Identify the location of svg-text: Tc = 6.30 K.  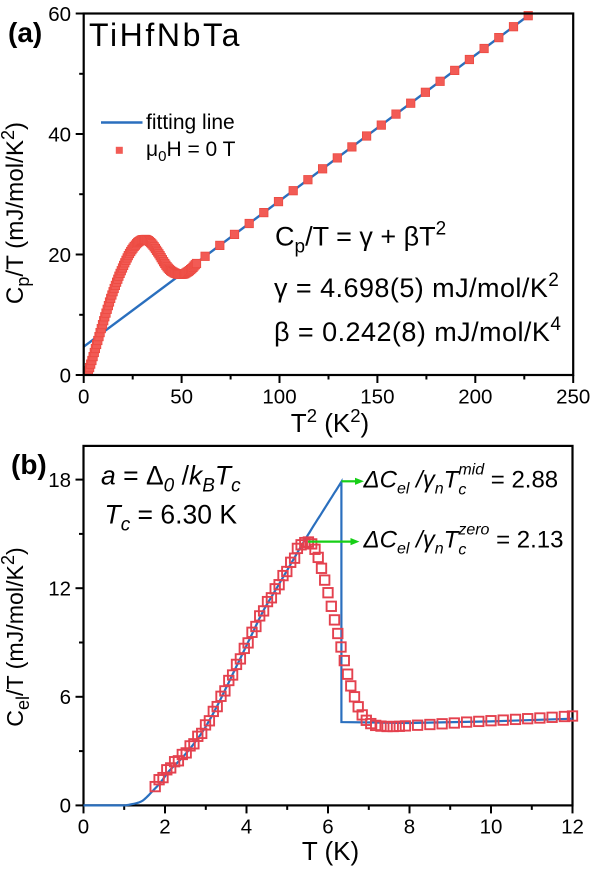
(171, 518).